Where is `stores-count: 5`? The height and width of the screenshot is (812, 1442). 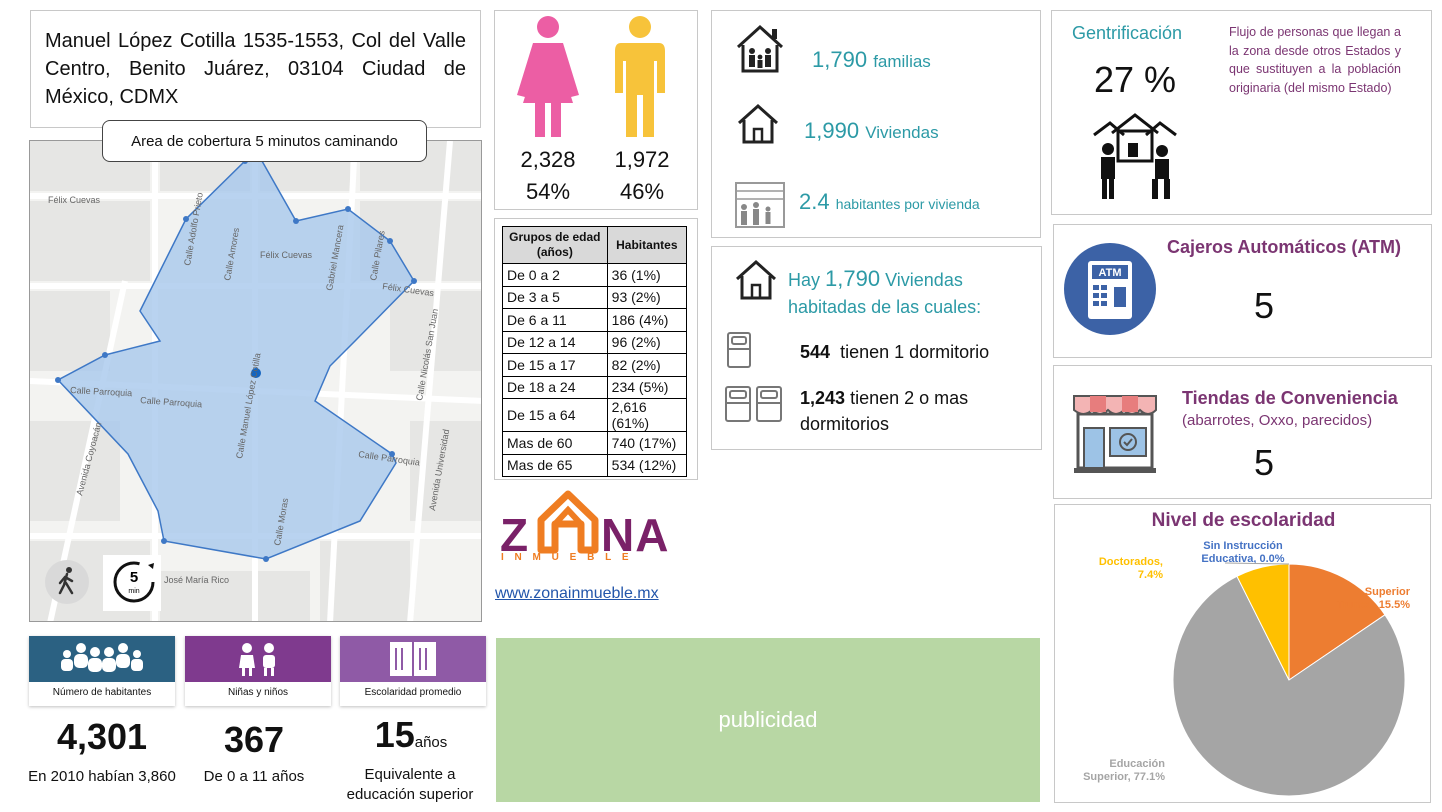
stores-count: 5 is located at coordinates (1264, 462).